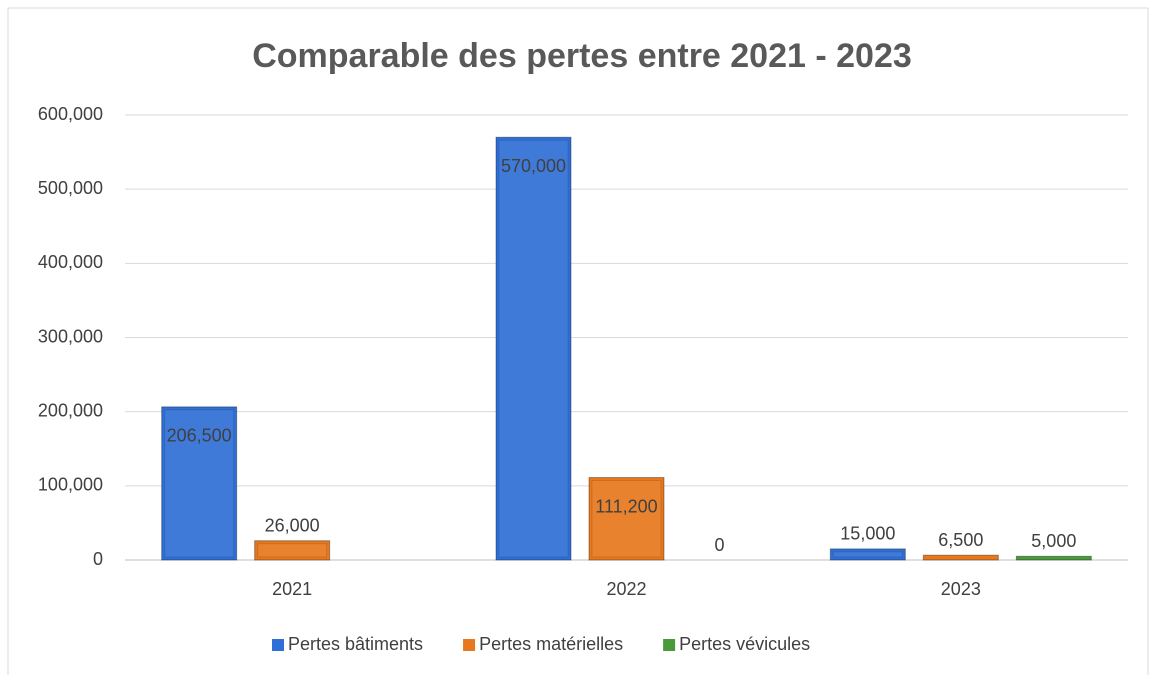 Image resolution: width=1150 pixels, height=675 pixels. I want to click on y-tick-label: 100,000, so click(70, 485).